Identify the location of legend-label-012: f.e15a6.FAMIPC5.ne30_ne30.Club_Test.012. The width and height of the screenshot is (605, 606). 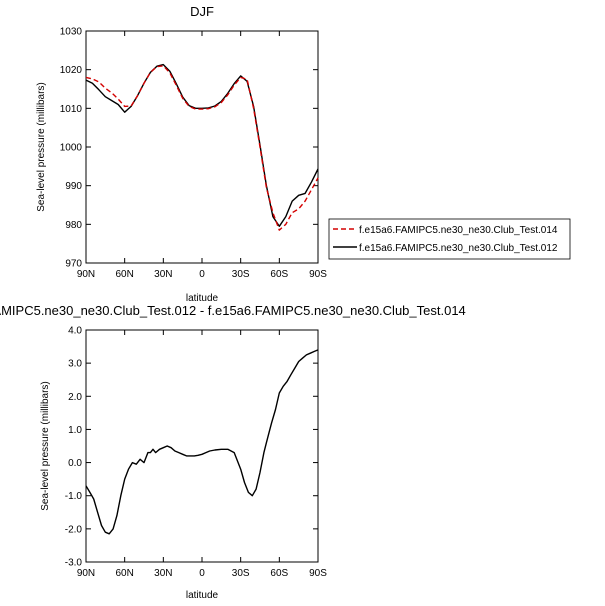
(458, 248).